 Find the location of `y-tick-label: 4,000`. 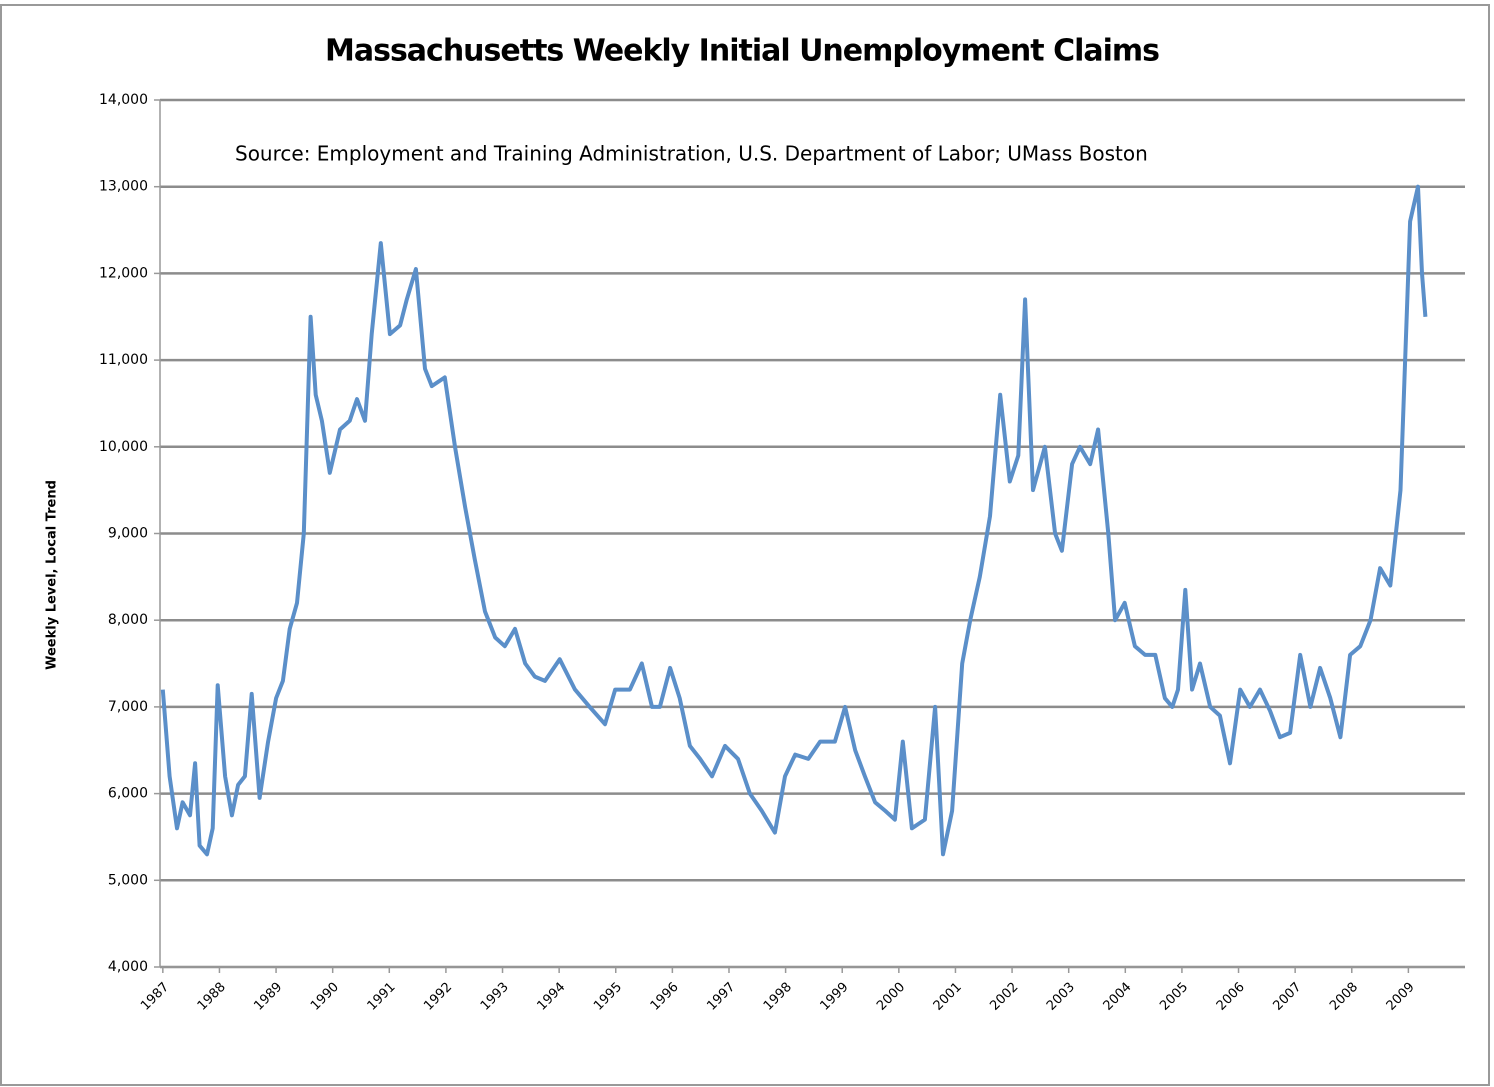

y-tick-label: 4,000 is located at coordinates (128, 967).